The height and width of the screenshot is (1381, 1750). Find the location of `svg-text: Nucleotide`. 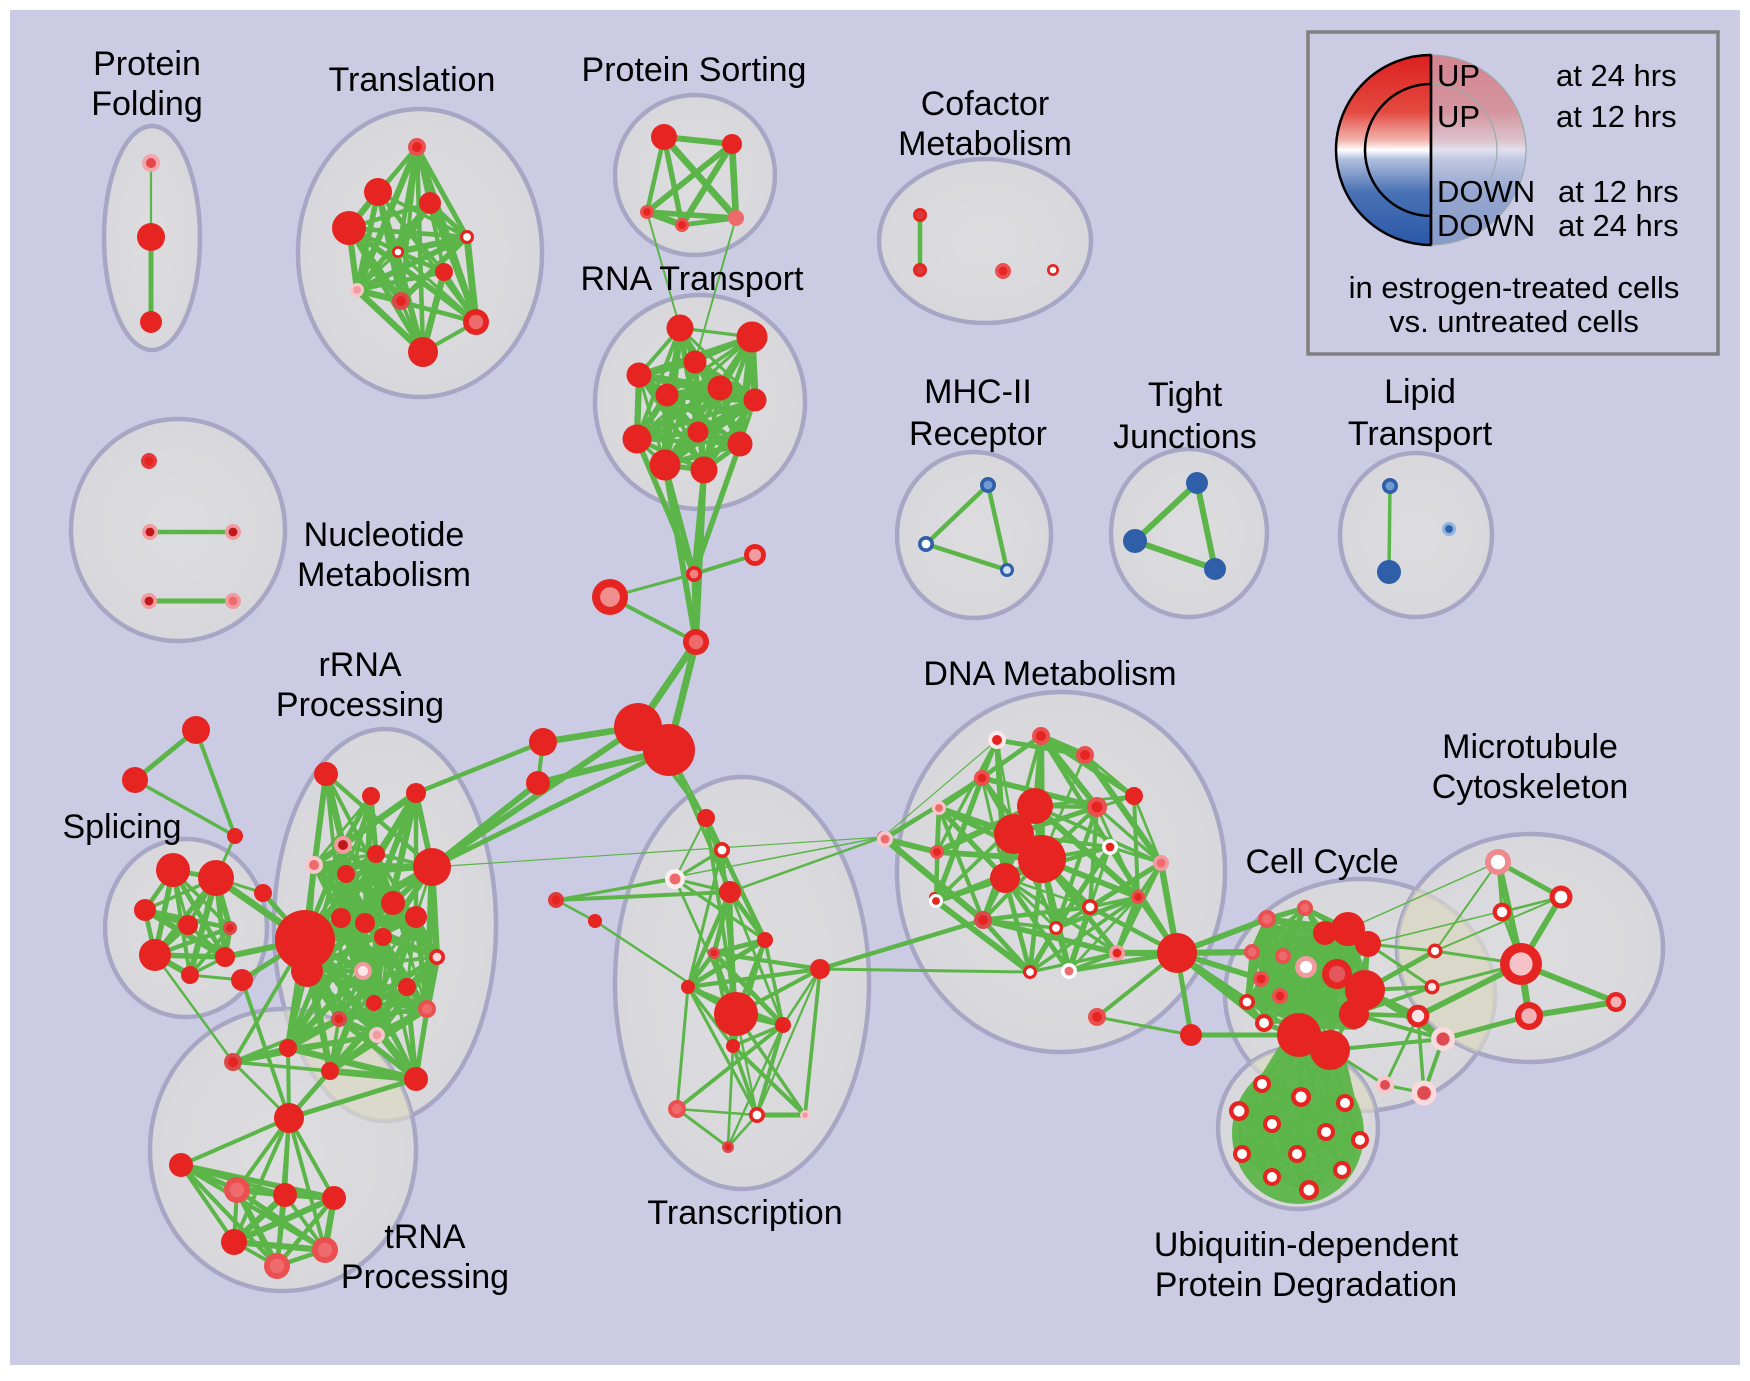

svg-text: Nucleotide is located at coordinates (384, 535).